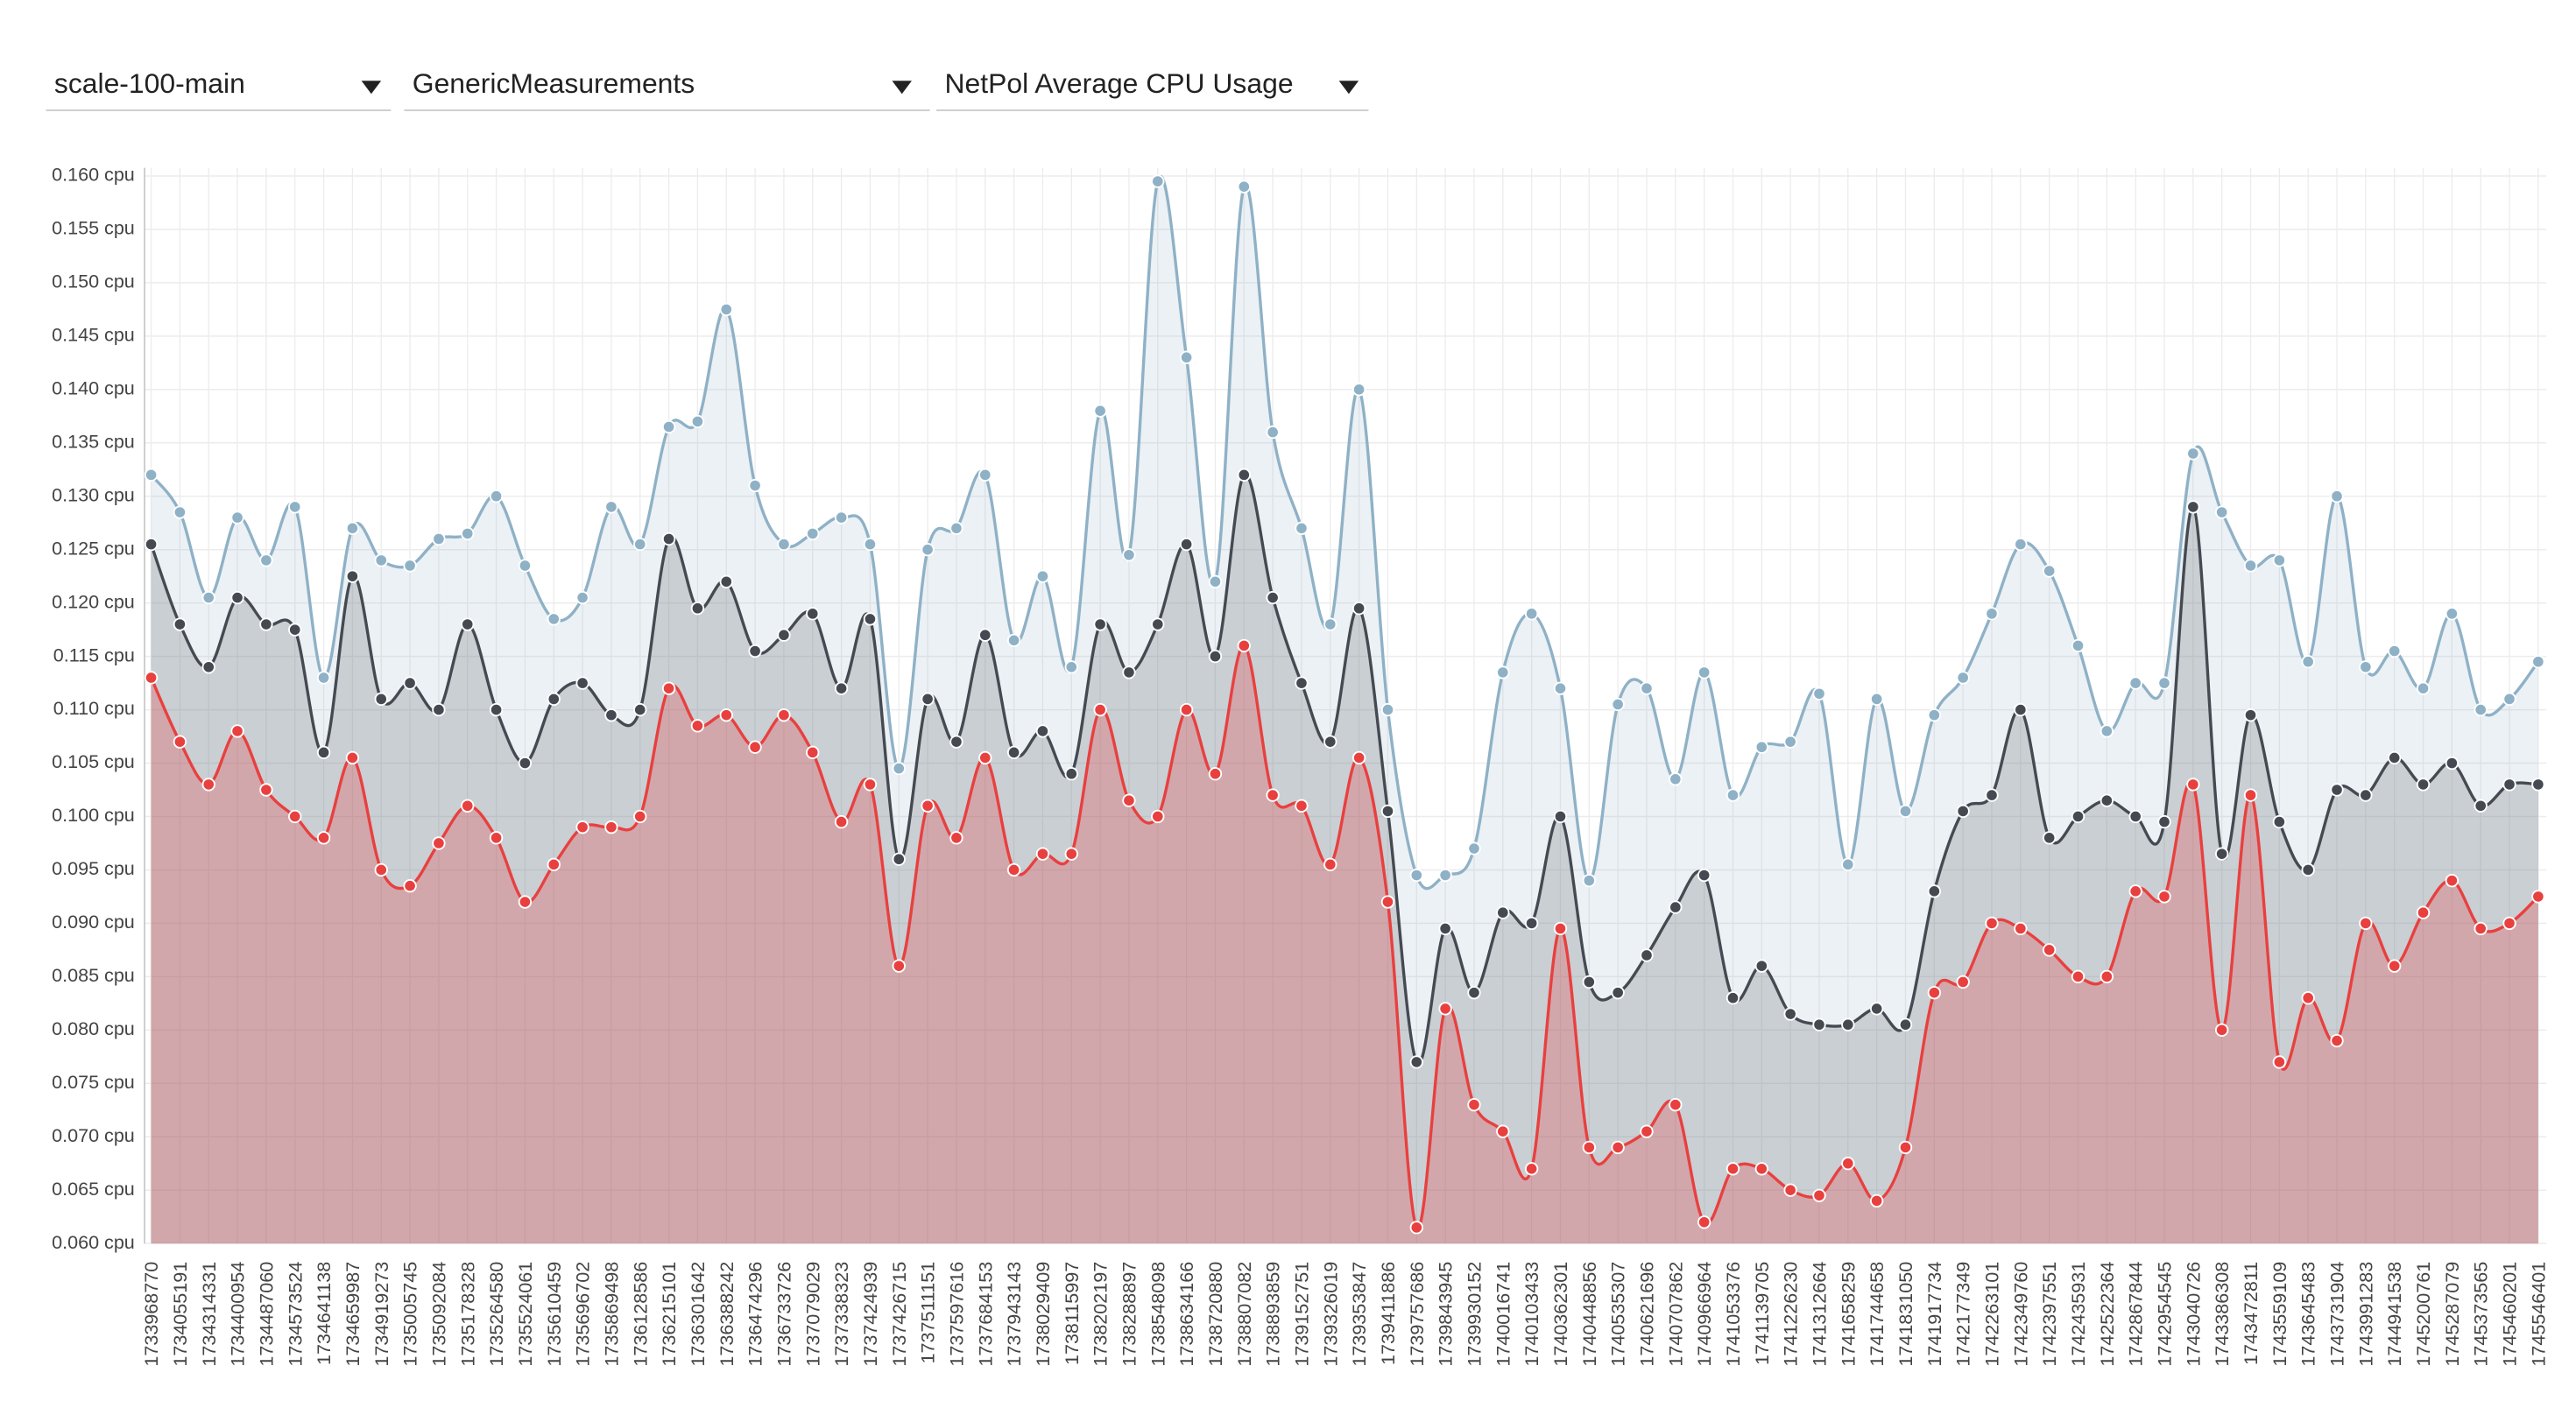 The width and height of the screenshot is (2576, 1408). Describe the element at coordinates (2049, 1314) in the screenshot. I see `x-tick-label: 1742397551` at that location.